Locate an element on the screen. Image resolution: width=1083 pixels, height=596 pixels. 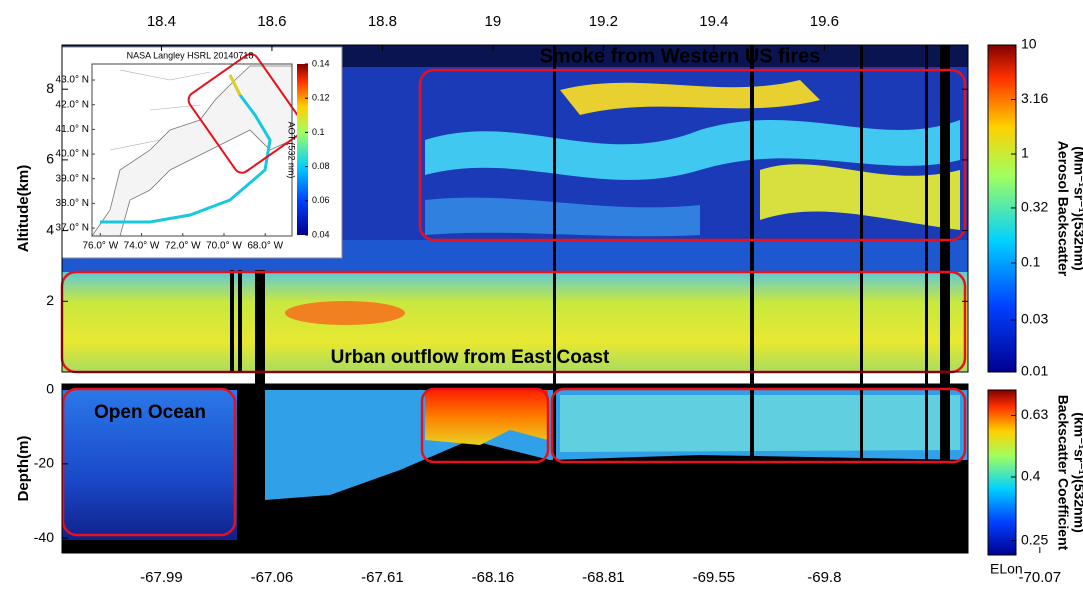
map-x-tick-label: 72.0° W is located at coordinates (183, 246).